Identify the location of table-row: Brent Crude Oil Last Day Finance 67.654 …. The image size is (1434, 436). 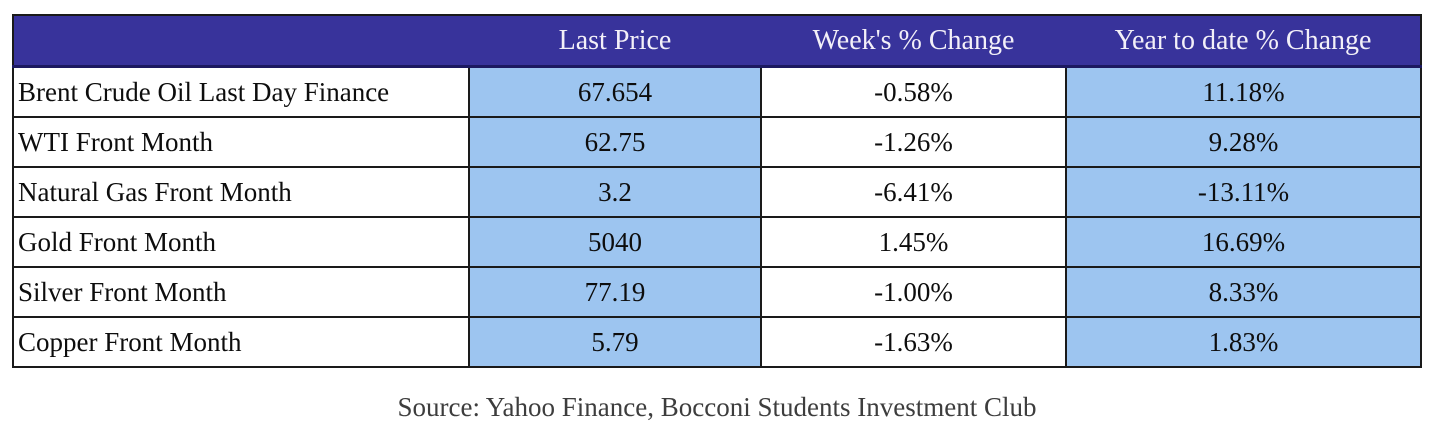
(717, 91).